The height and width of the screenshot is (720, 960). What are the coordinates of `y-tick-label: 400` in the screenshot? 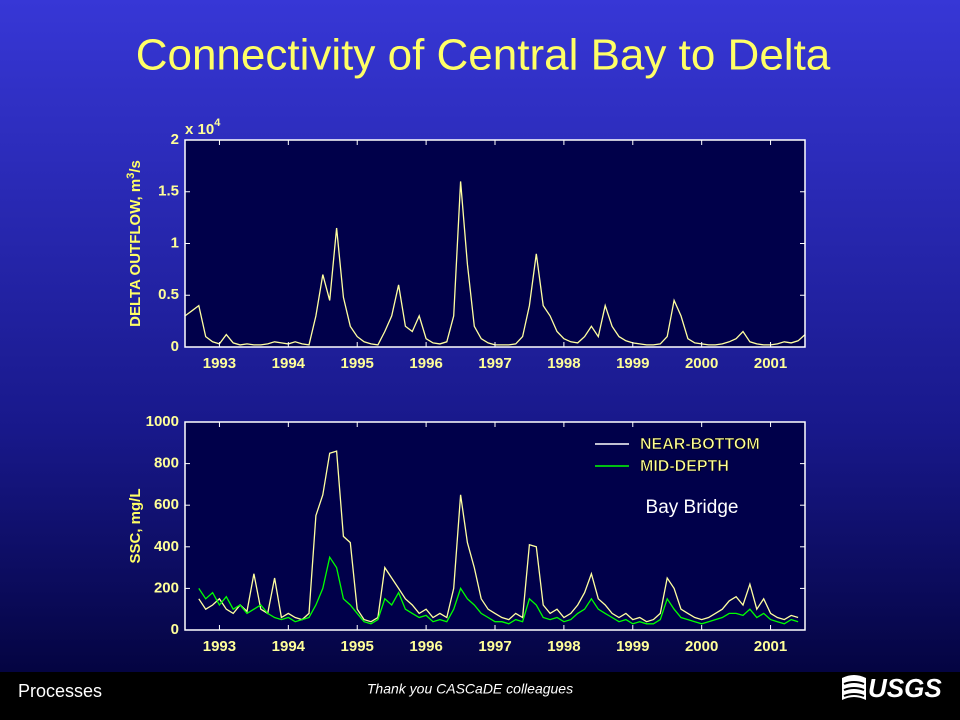 It's located at (166, 546).